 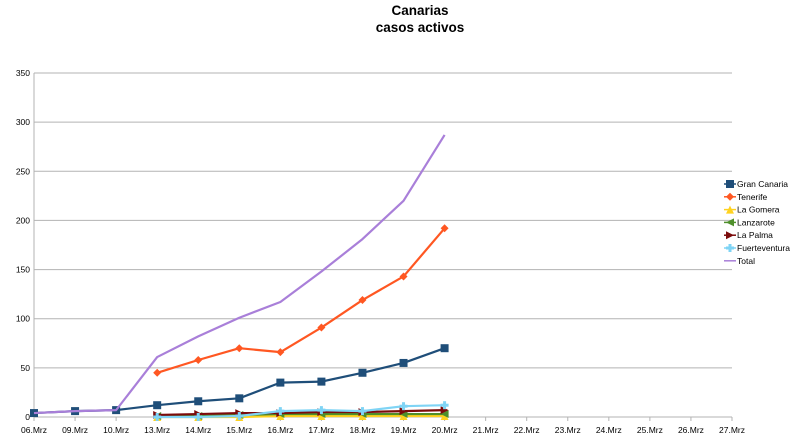 I want to click on chart-subtitle: casos activos, so click(x=420, y=27).